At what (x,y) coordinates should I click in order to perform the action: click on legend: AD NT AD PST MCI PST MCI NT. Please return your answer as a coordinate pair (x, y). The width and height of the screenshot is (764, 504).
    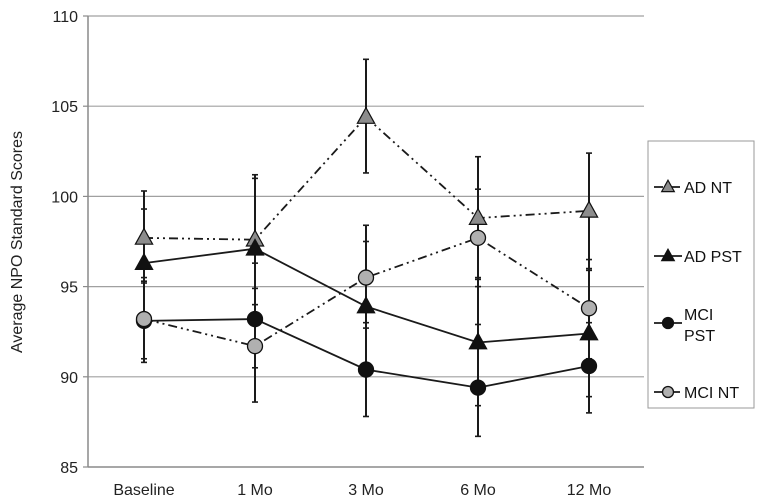
    Looking at the image, I should click on (701, 274).